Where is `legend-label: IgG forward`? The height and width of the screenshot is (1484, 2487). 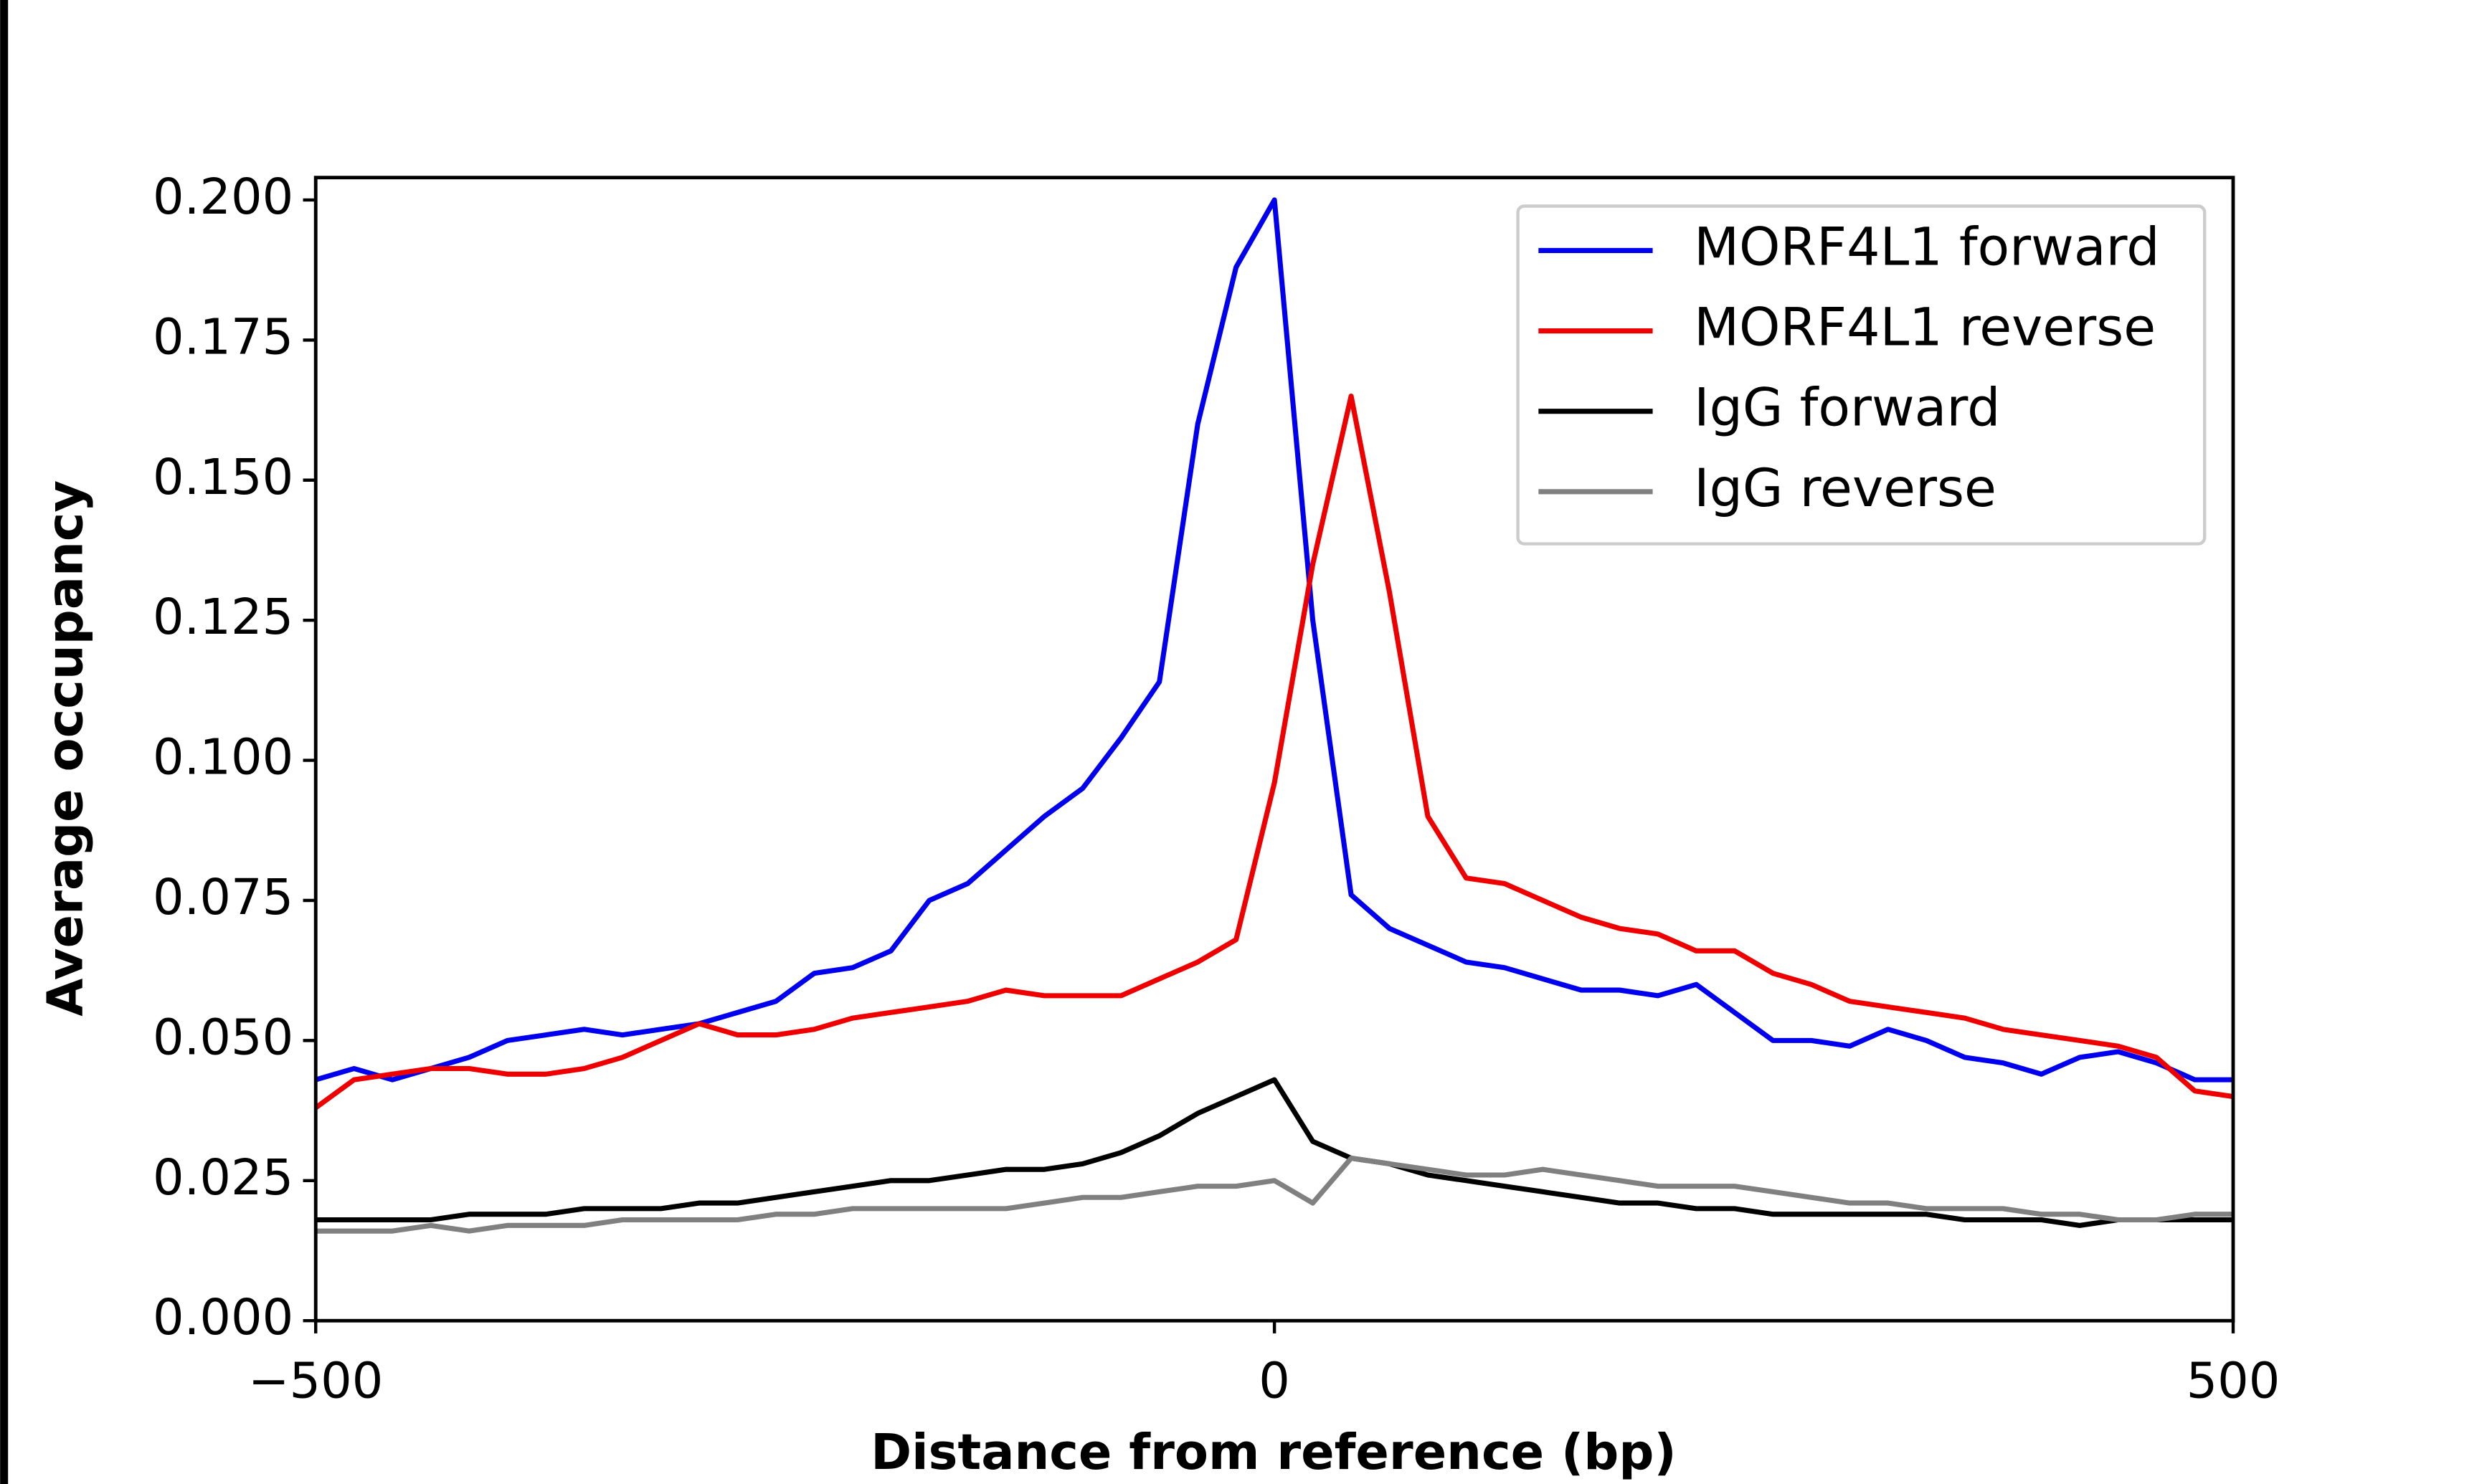 legend-label: IgG forward is located at coordinates (1847, 408).